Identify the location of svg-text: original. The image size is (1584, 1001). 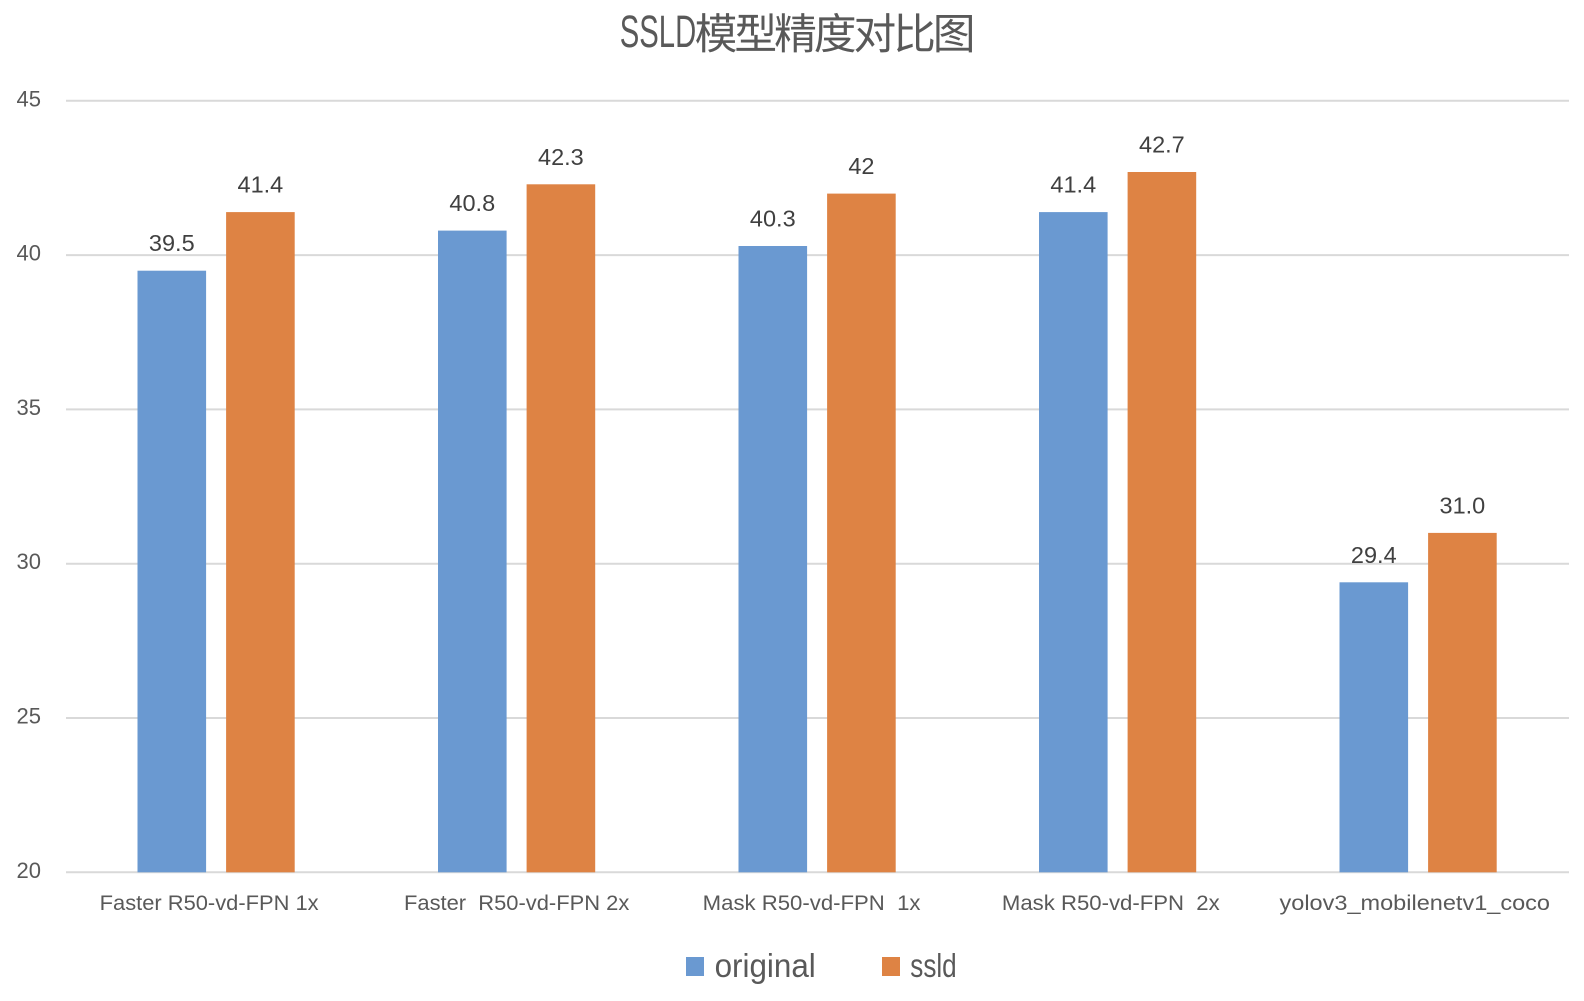
(765, 965).